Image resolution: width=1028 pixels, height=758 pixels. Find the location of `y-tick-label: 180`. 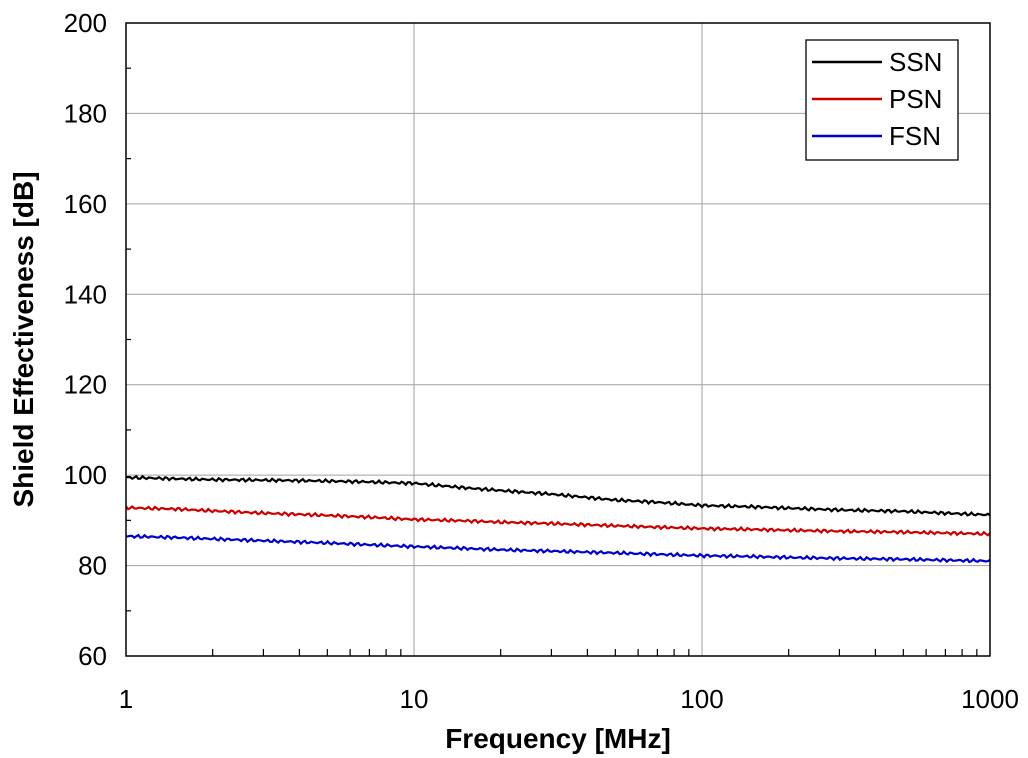

y-tick-label: 180 is located at coordinates (85, 113).